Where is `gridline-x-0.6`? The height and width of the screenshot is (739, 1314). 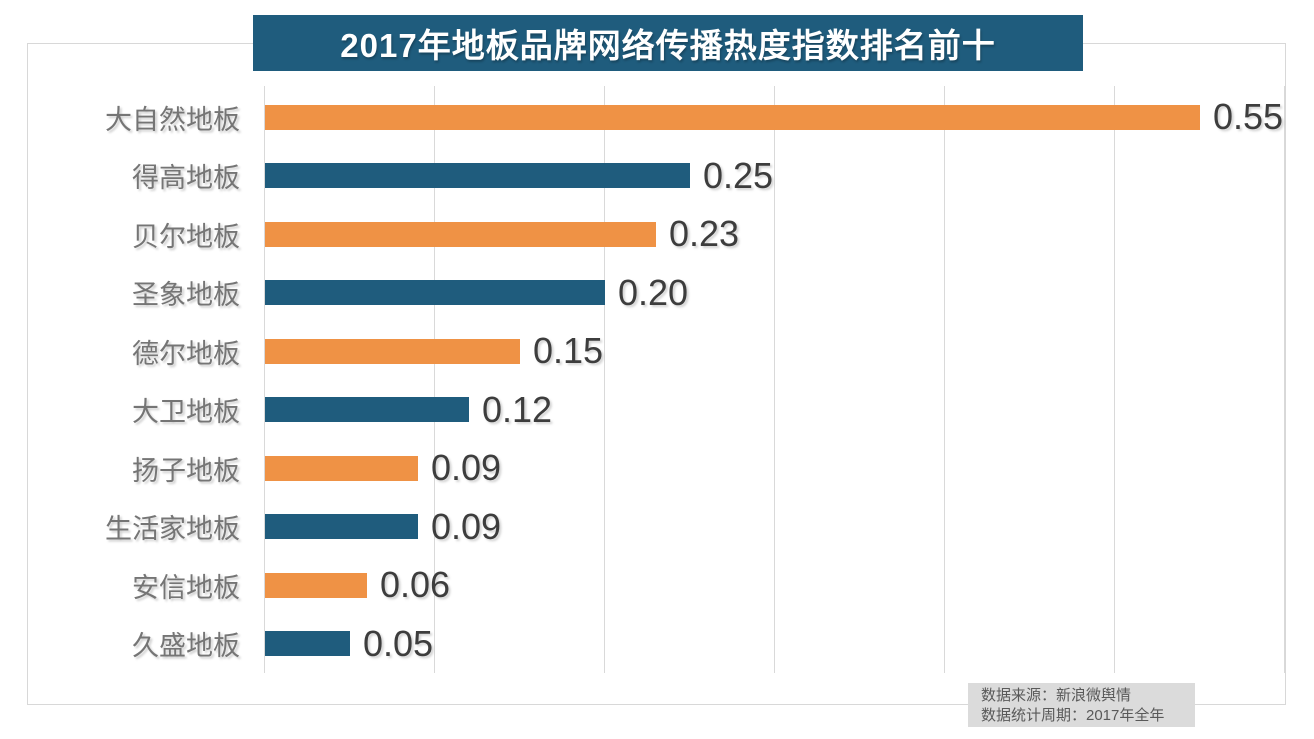
gridline-x-0.6 is located at coordinates (1284, 379).